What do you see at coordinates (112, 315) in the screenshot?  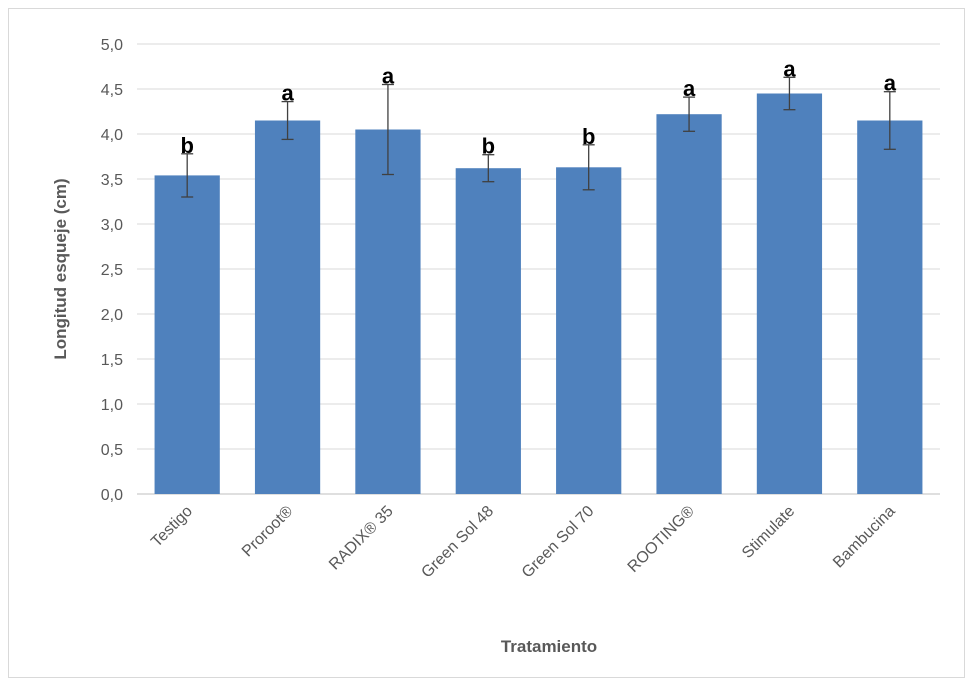 I see `y-tick-label: 2,0` at bounding box center [112, 315].